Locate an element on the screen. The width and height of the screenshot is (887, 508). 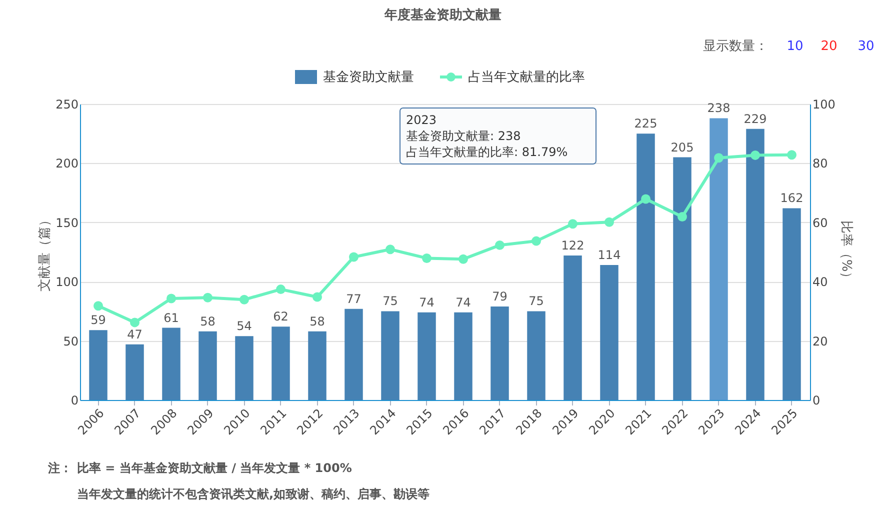
data-label: 205 is located at coordinates (682, 147).